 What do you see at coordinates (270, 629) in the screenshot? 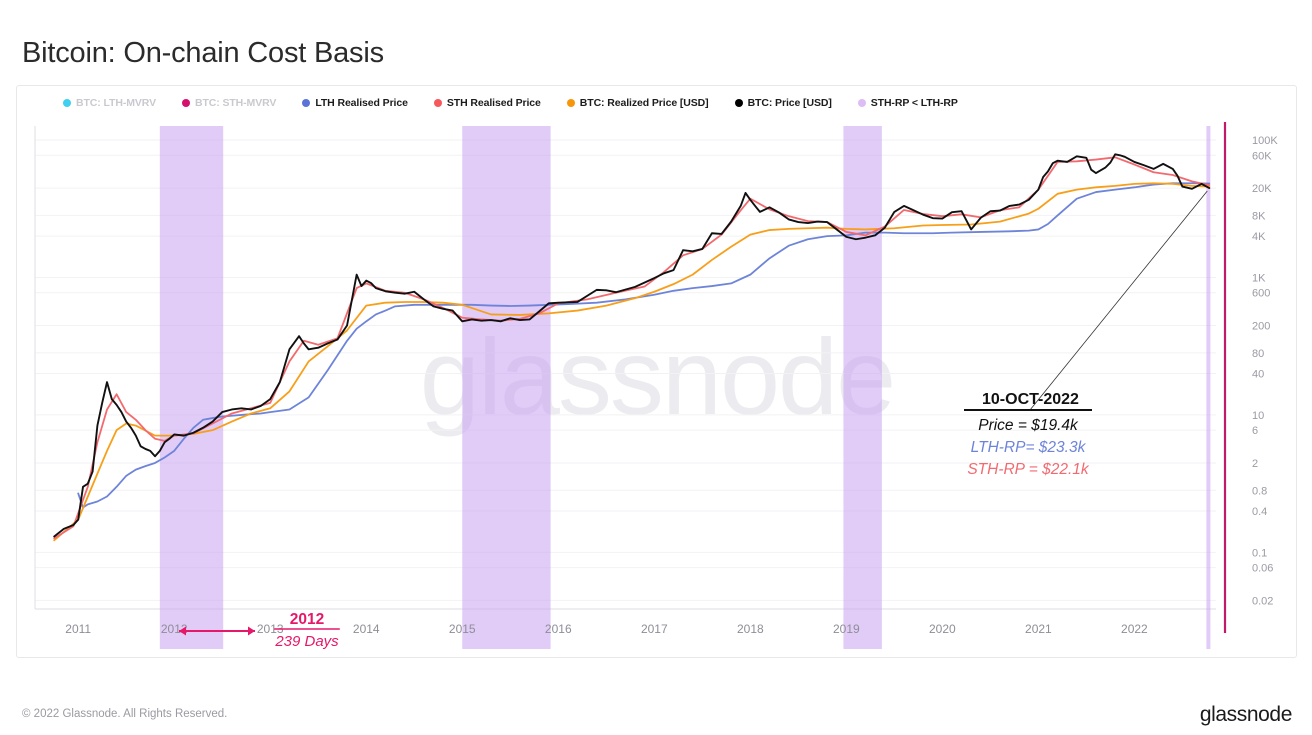
I see `x-tick-label: 2013` at bounding box center [270, 629].